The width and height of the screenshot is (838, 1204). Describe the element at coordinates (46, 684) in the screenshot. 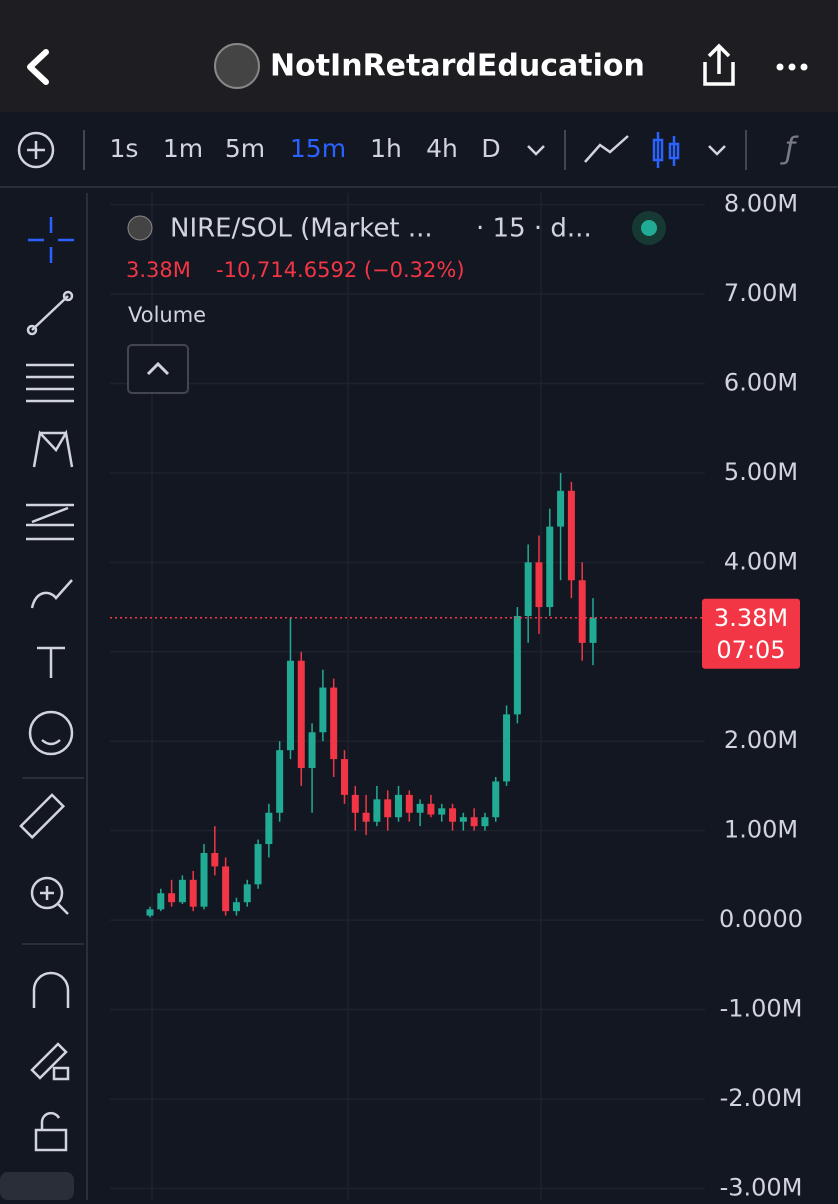

I see `drawing-tools` at that location.